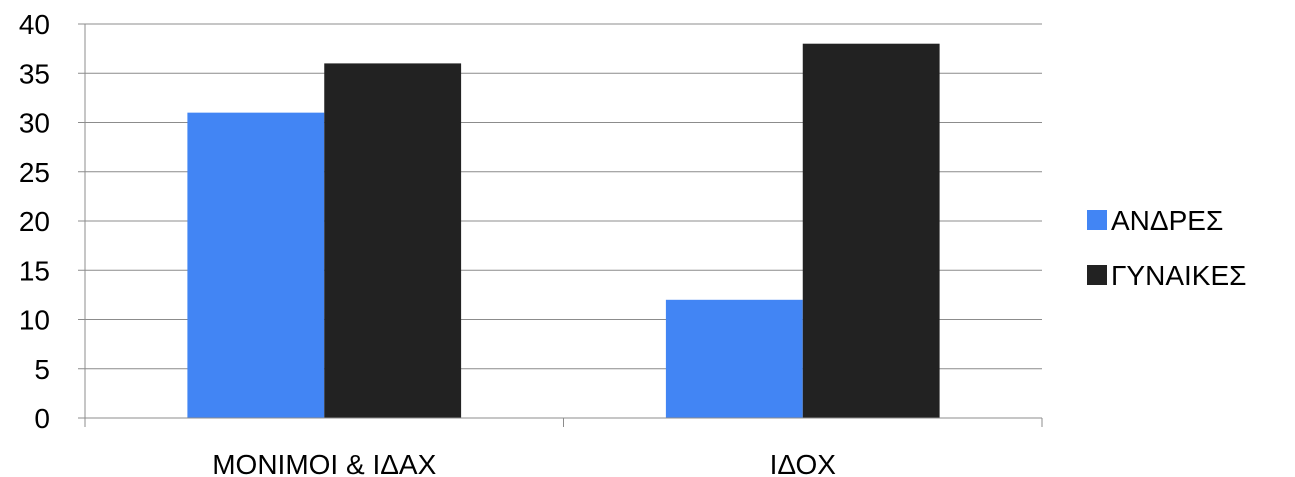 This screenshot has width=1295, height=477. What do you see at coordinates (1166, 248) in the screenshot?
I see `legend: ΑΝΔΡΕΣ ΓΥΝΑΙΚΕΣ` at bounding box center [1166, 248].